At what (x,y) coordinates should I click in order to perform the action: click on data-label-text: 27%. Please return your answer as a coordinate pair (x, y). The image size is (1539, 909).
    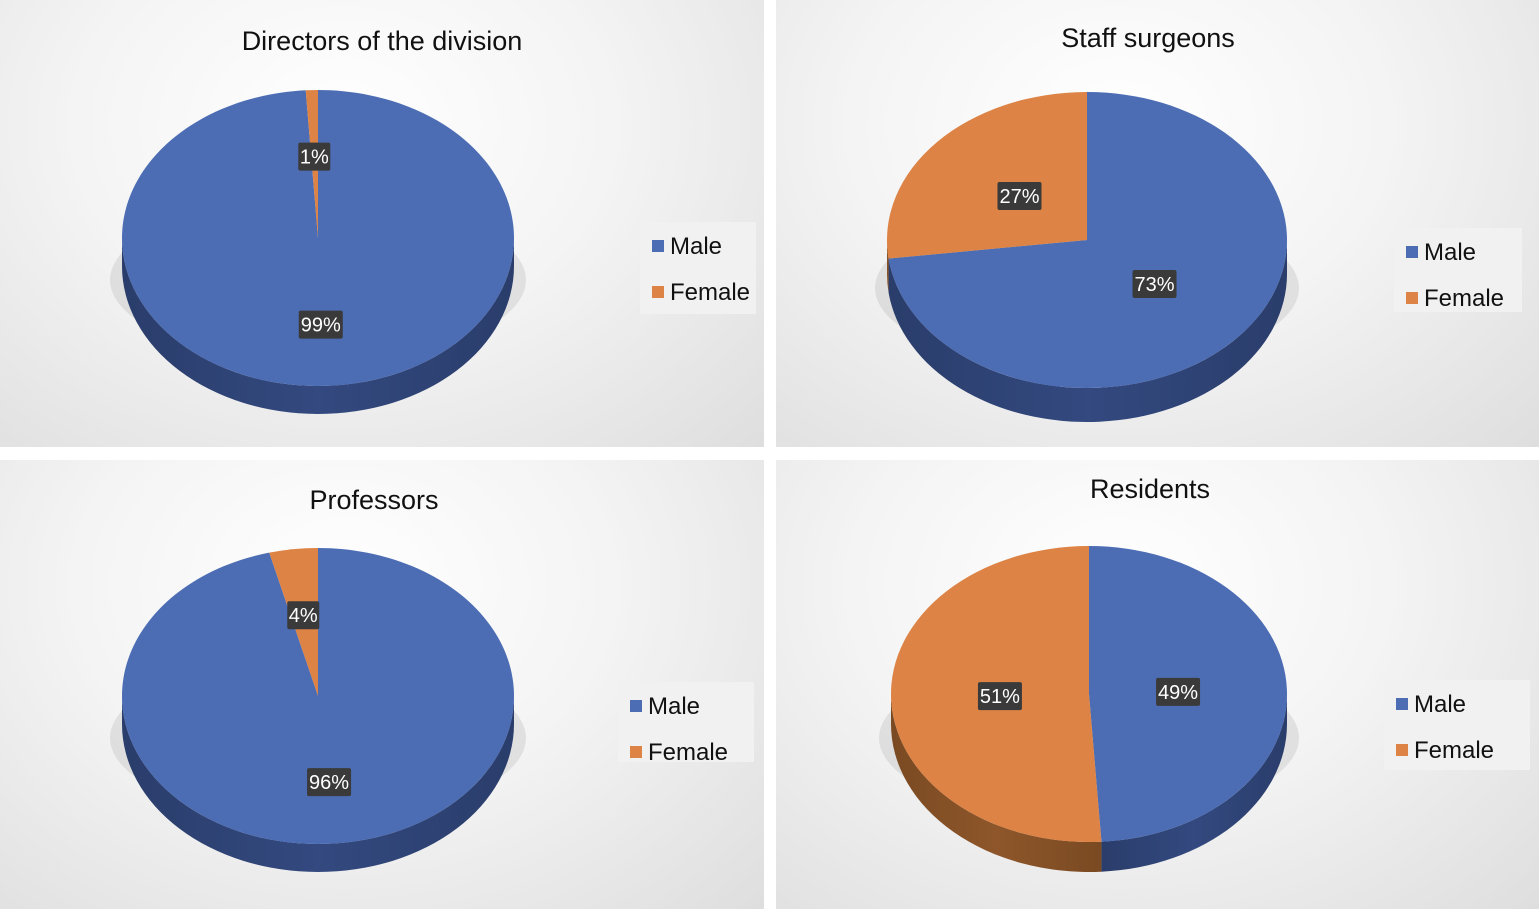
    Looking at the image, I should click on (1019, 197).